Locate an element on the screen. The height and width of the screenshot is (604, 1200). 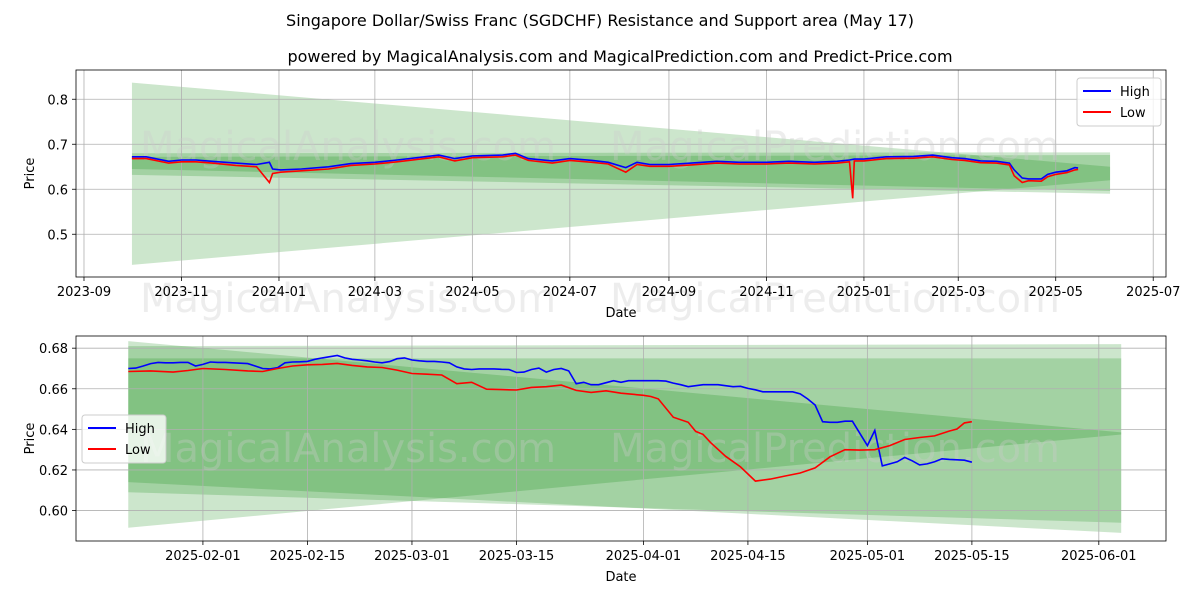
x-tick-label: 2025-03 is located at coordinates (958, 292).